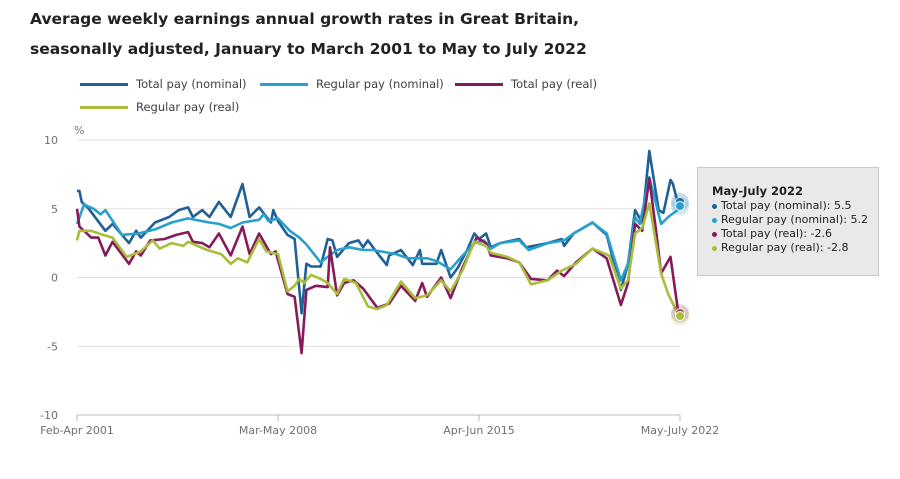 The height and width of the screenshot is (479, 900). Describe the element at coordinates (54, 209) in the screenshot. I see `y-tick-label: 5` at that location.